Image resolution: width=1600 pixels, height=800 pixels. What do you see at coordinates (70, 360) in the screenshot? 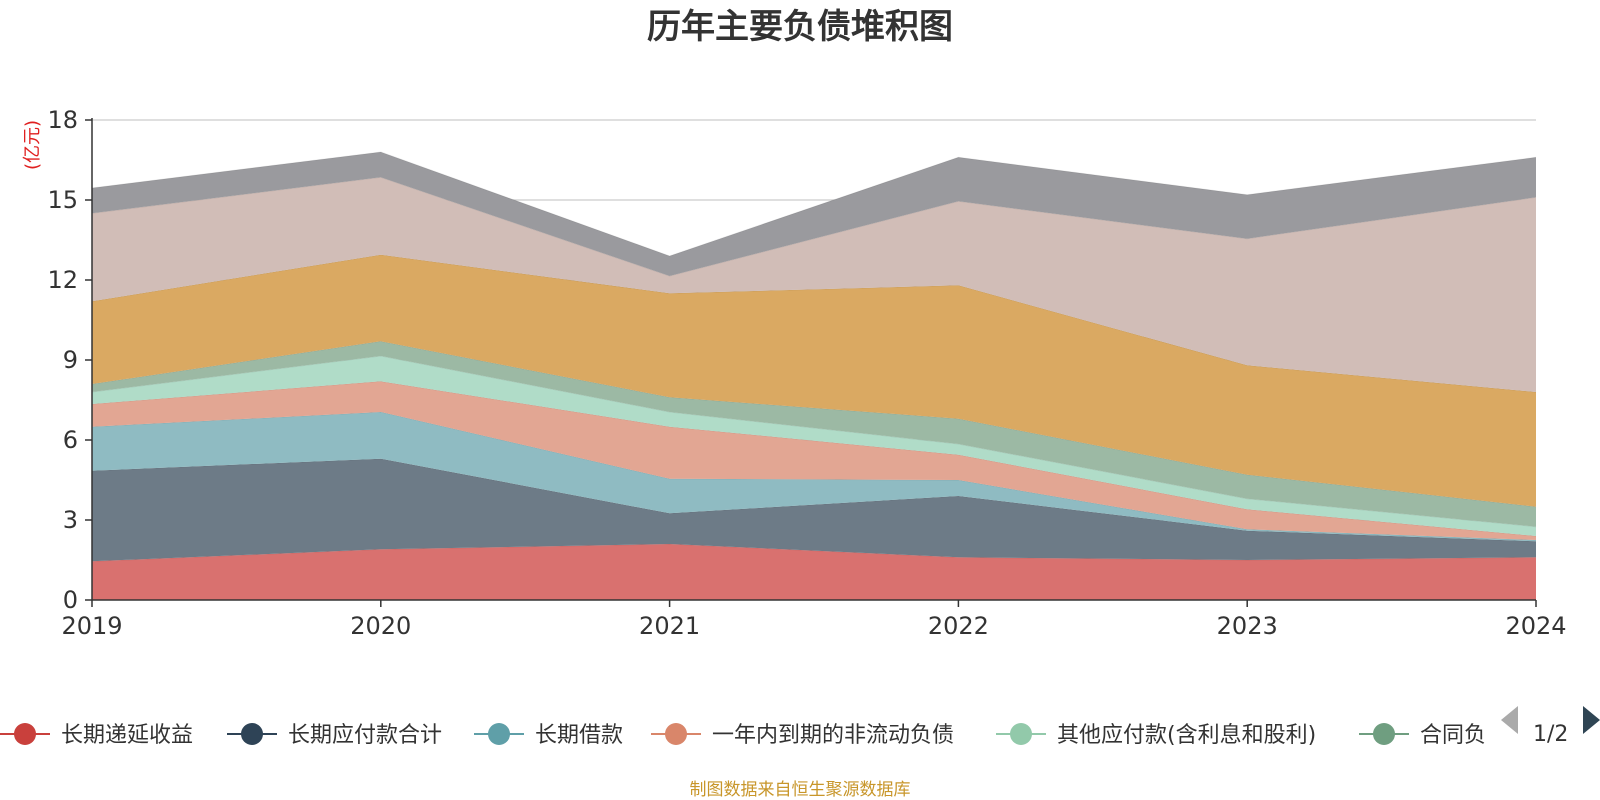
I see `y-tick-label: 9` at bounding box center [70, 360].